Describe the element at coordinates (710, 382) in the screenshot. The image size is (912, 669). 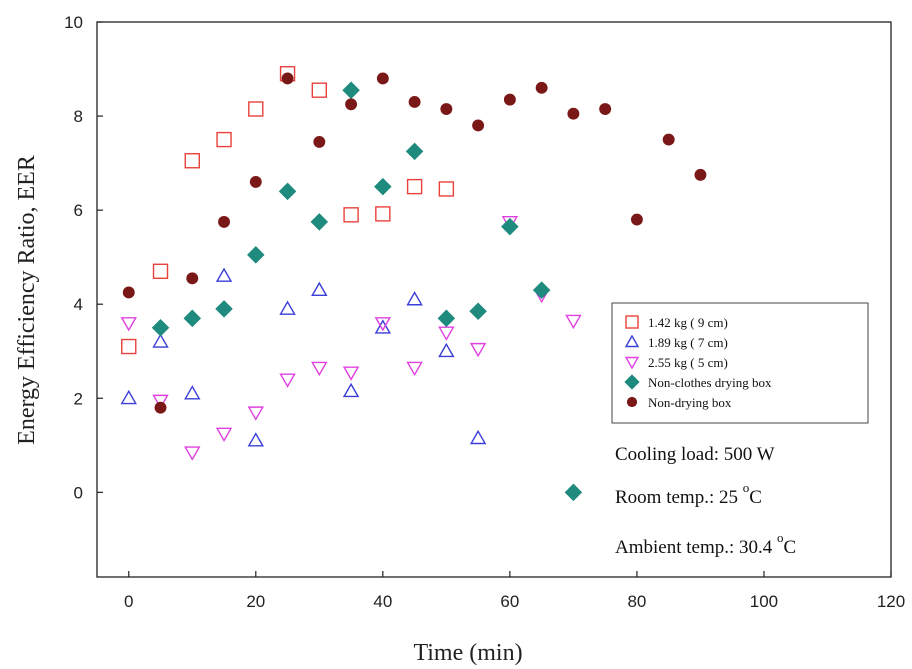
I see `legend-label-3: Non-clothes drying box` at that location.